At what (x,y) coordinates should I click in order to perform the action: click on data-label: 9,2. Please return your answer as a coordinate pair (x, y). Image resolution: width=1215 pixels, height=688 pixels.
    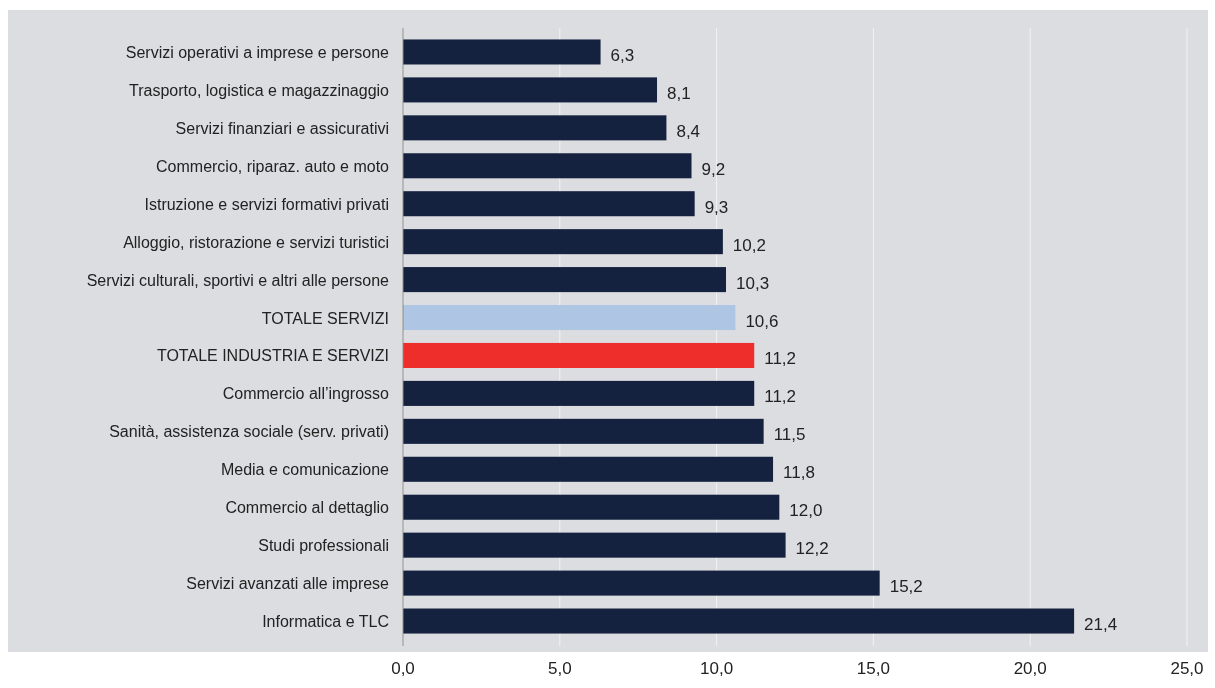
    Looking at the image, I should click on (713, 169).